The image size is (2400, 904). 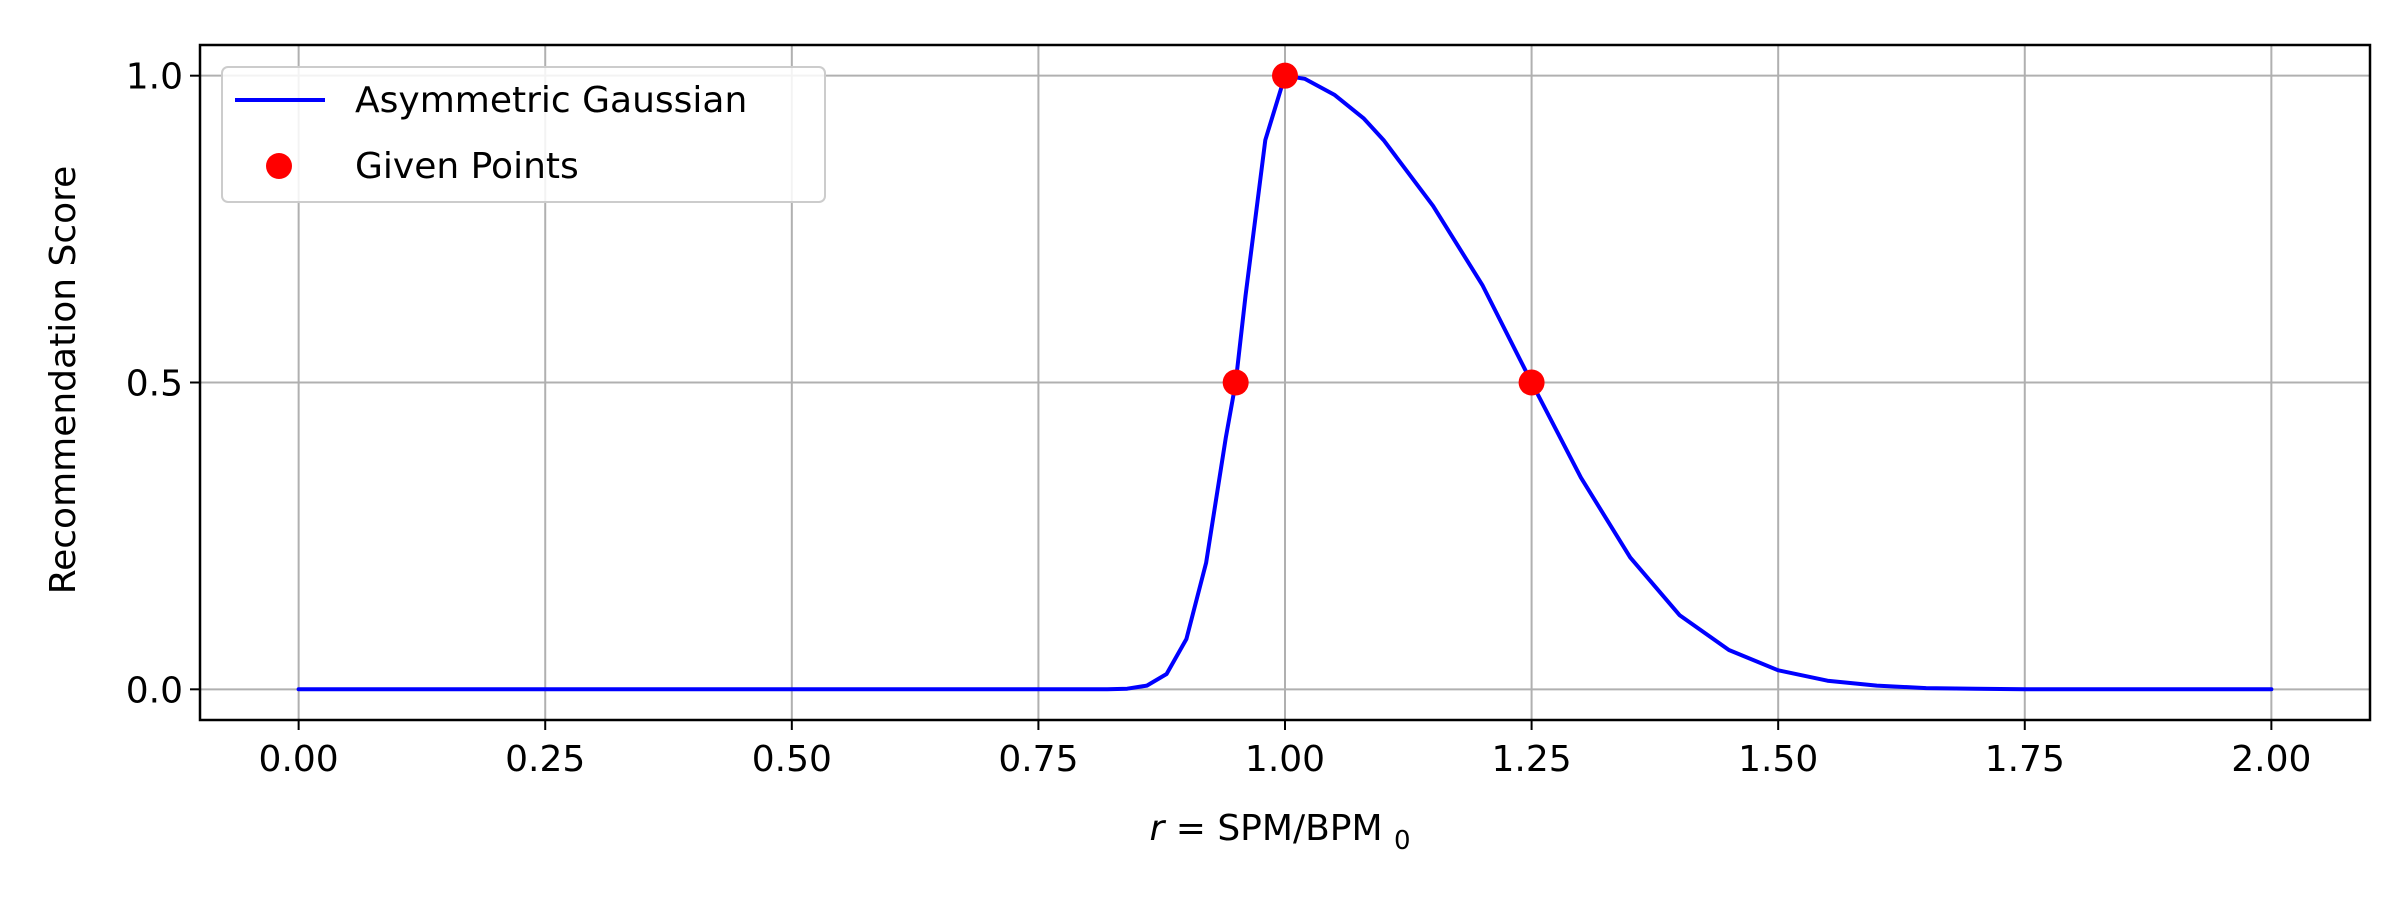 I want to click on y-axis-label: Recommendation Score, so click(x=63, y=380).